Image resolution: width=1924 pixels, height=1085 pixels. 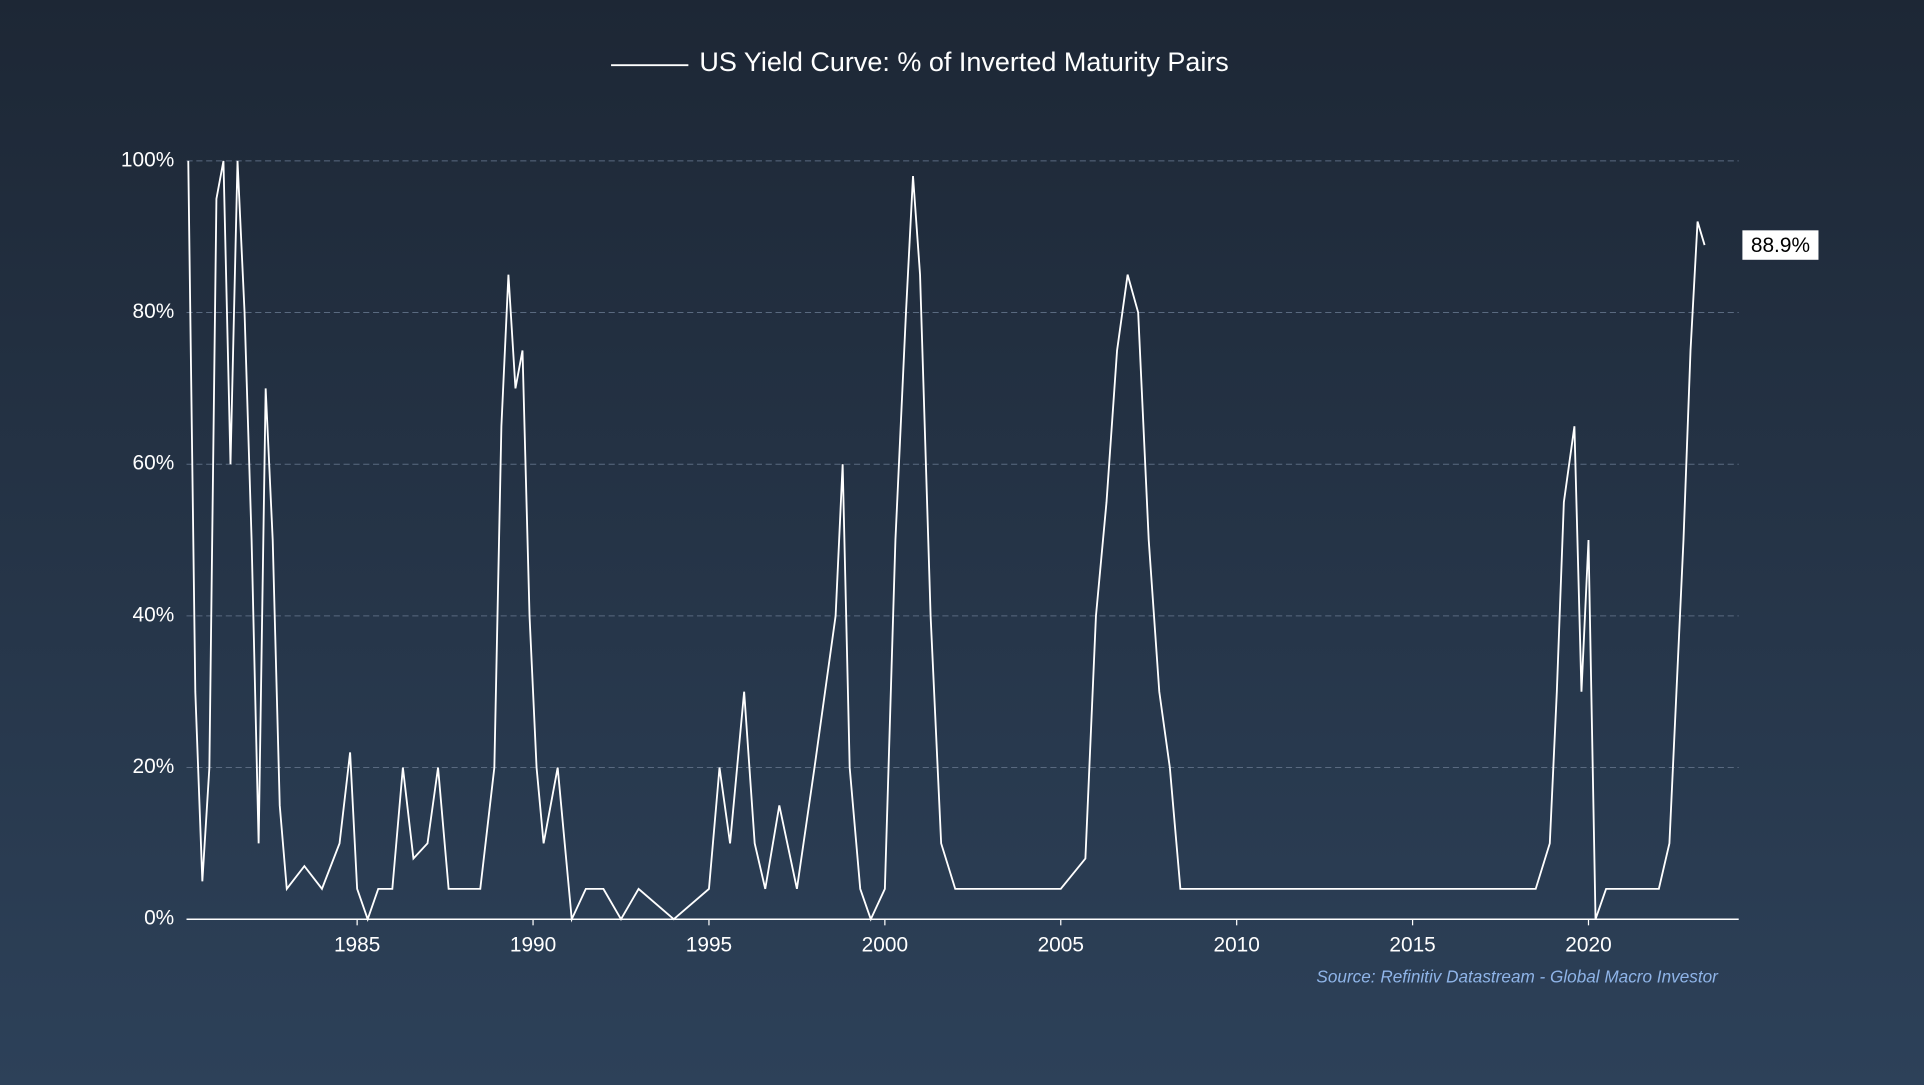 I want to click on last-value-box, so click(x=1780, y=245).